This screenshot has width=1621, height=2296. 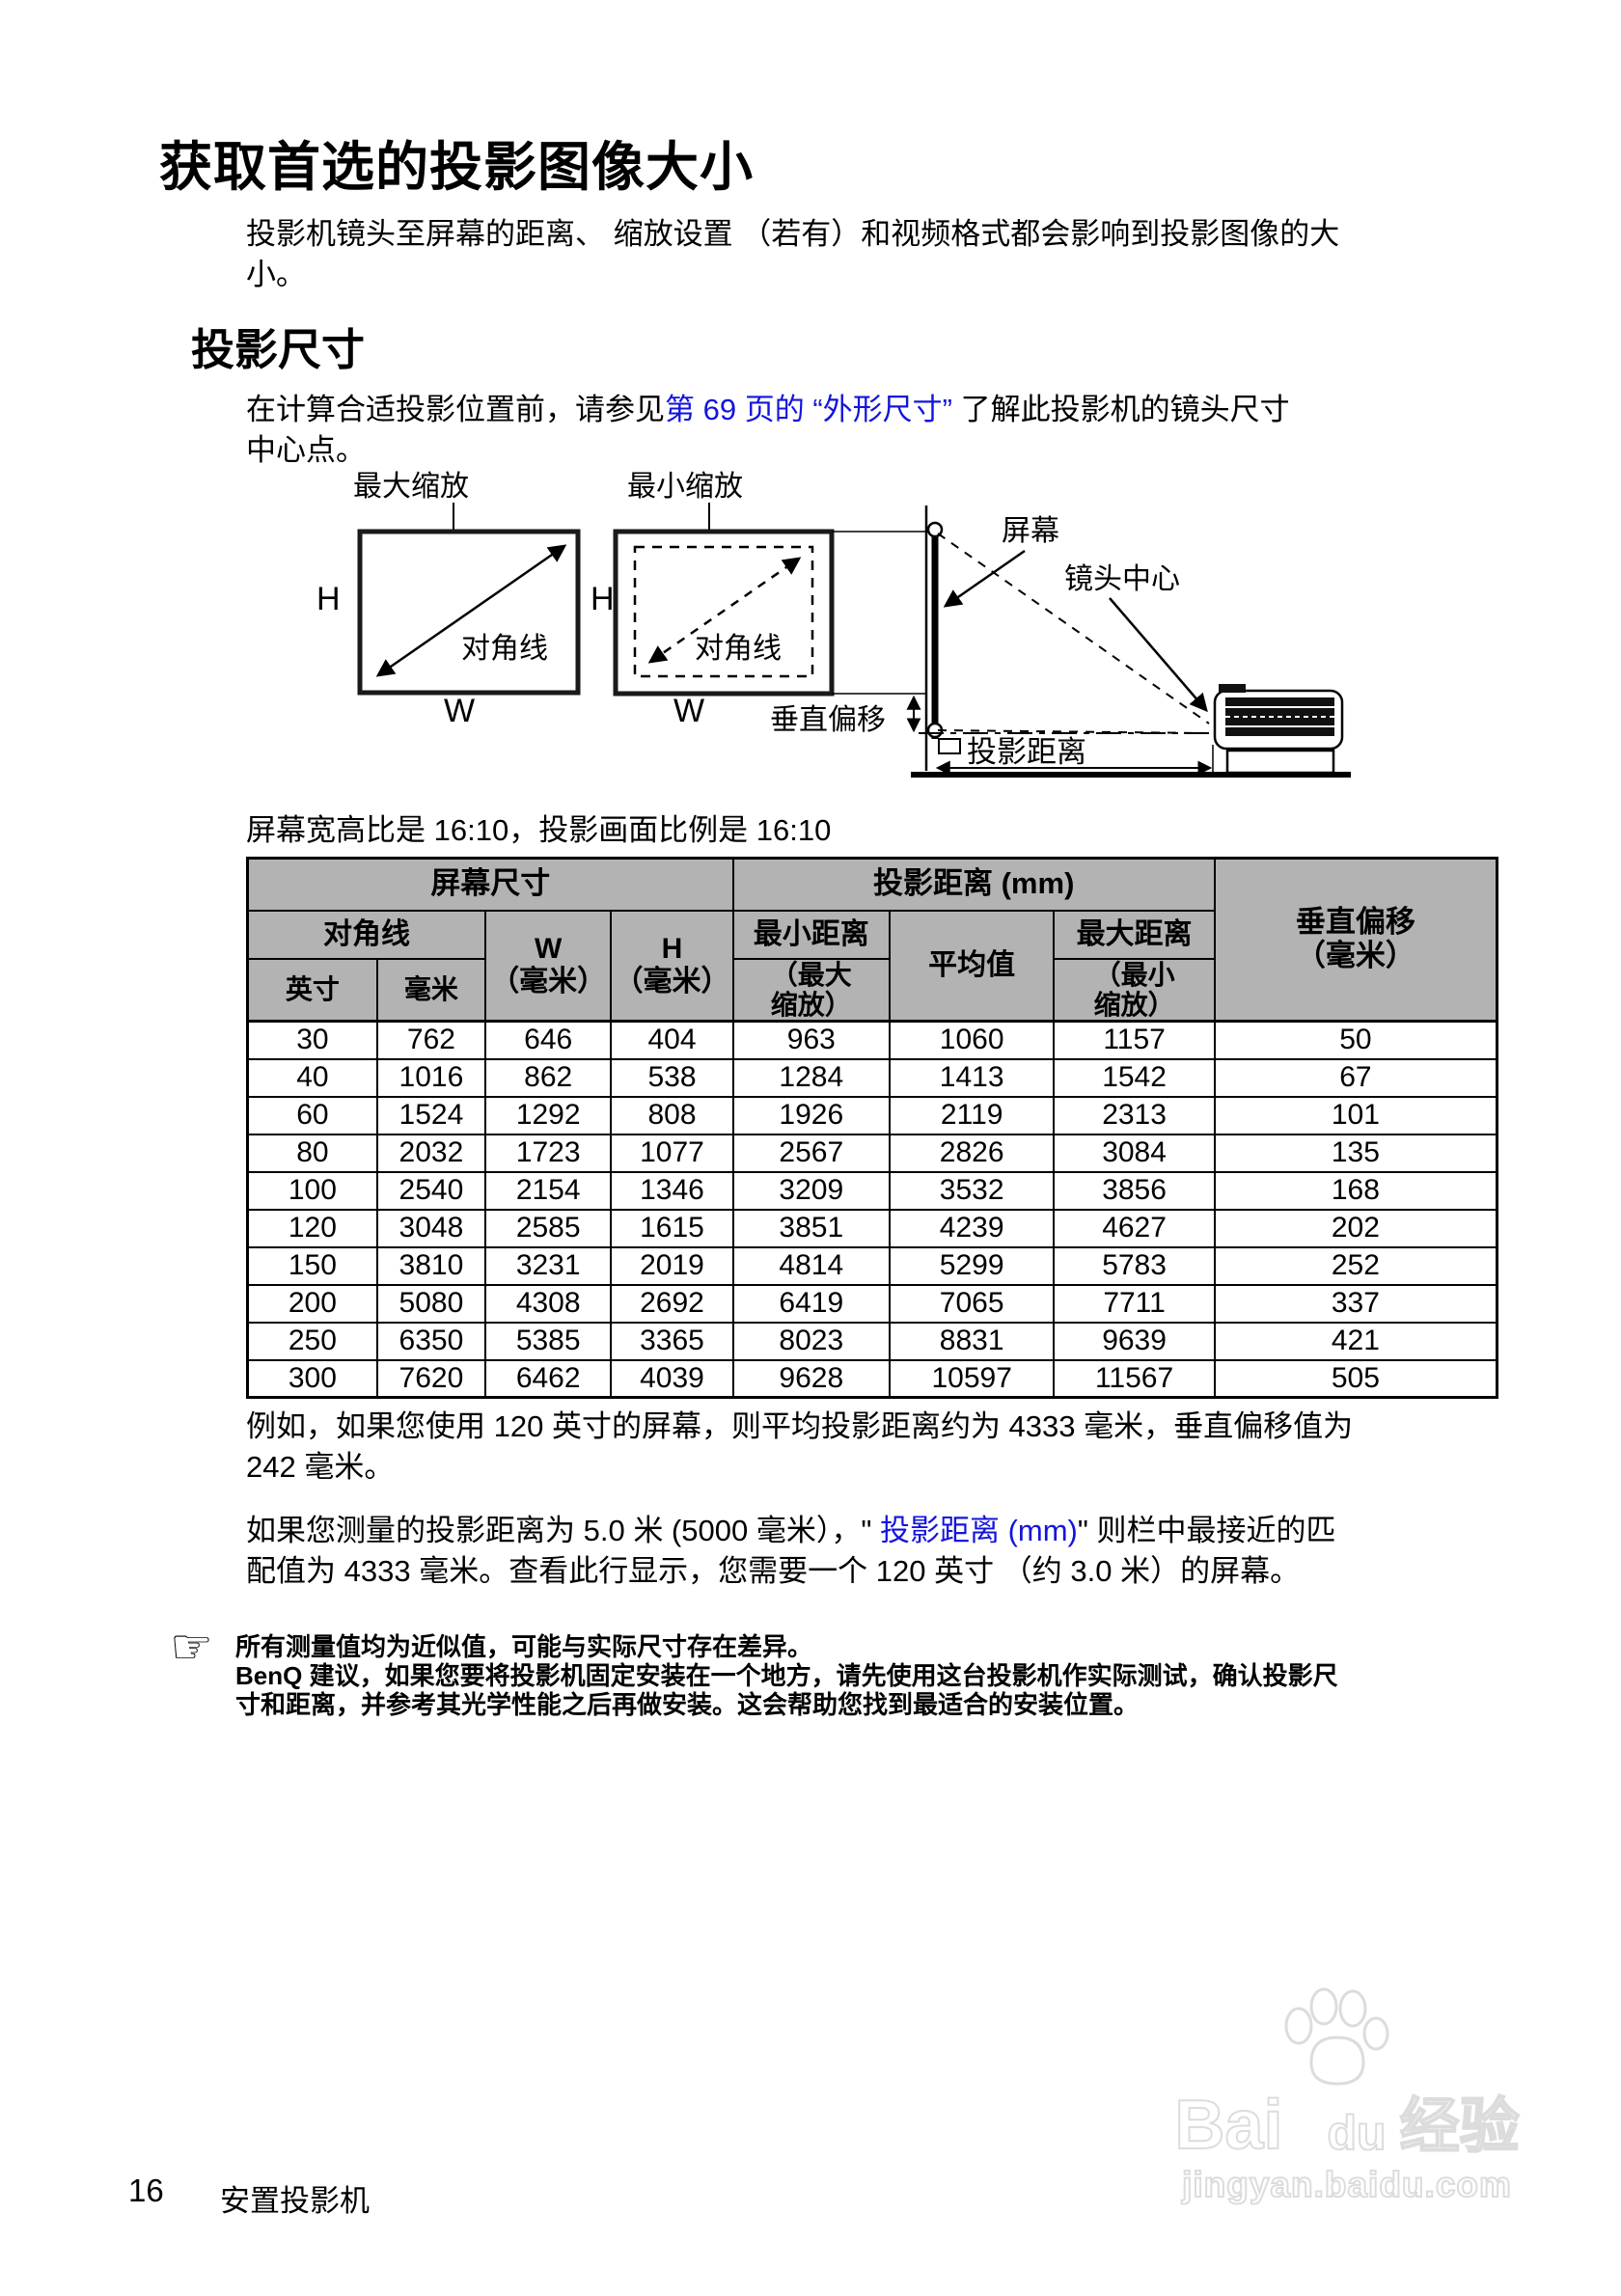 I want to click on table-cell: 202, so click(x=1355, y=1228).